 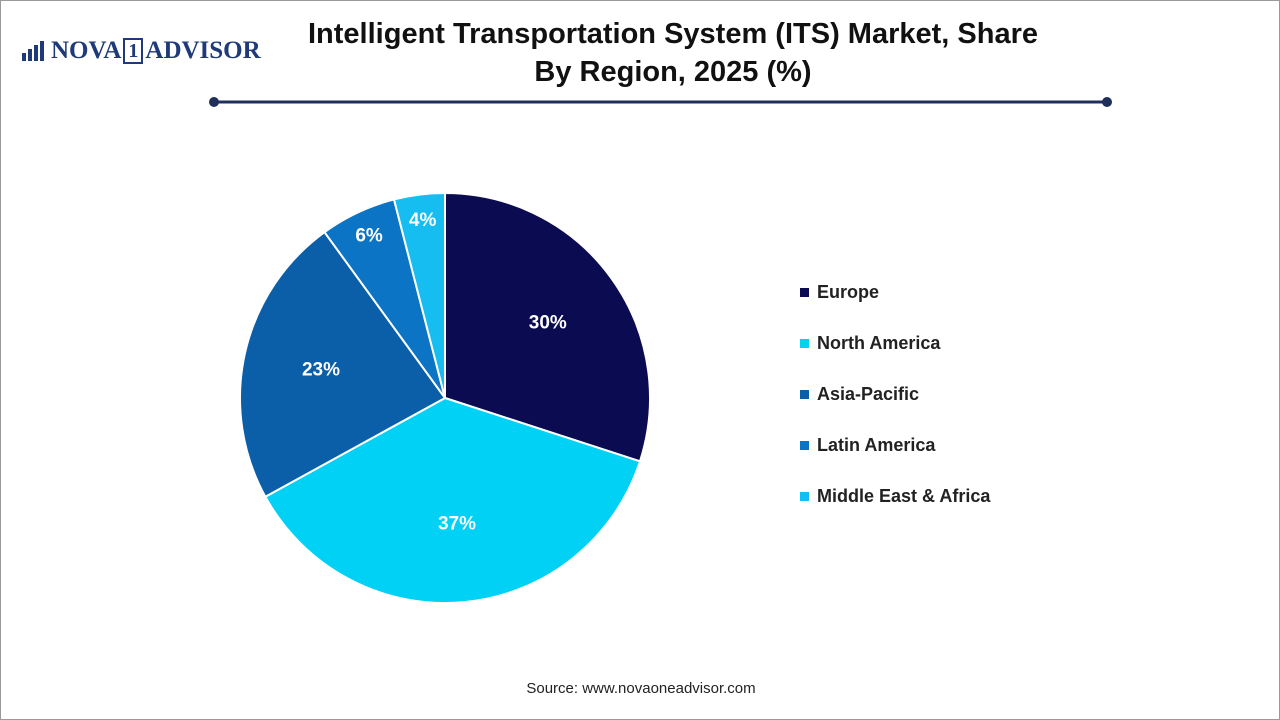 I want to click on source: Source: www.novaoneadvisor.com, so click(x=641, y=688).